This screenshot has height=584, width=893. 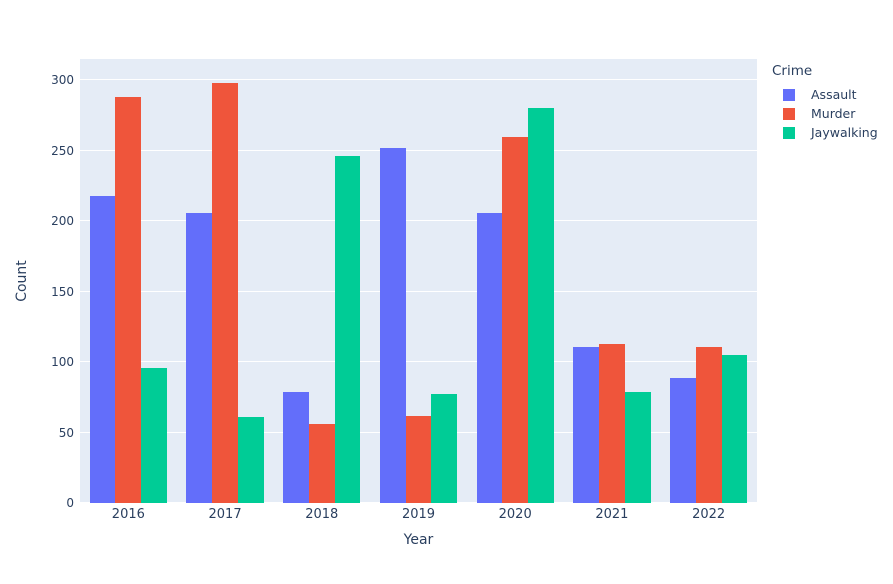 What do you see at coordinates (392, 325) in the screenshot?
I see `bar-assault-2019` at bounding box center [392, 325].